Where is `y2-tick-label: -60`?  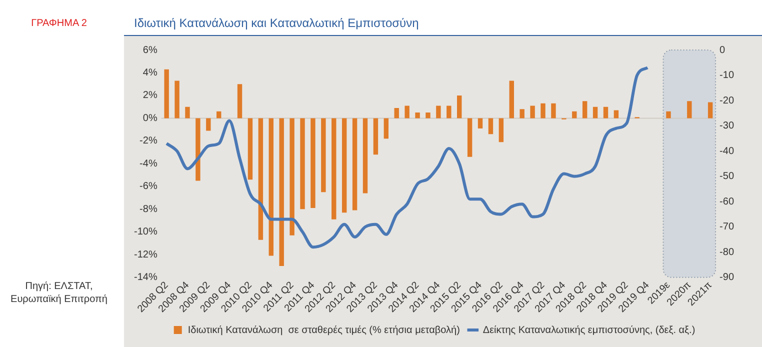
y2-tick-label: -60 is located at coordinates (727, 202).